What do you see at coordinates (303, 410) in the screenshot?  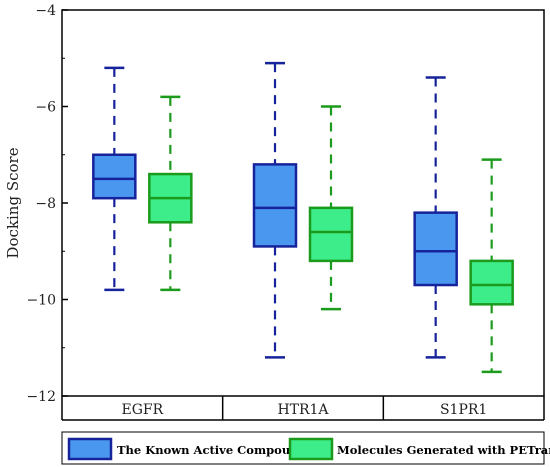 I see `x-category-label: HTR1A` at bounding box center [303, 410].